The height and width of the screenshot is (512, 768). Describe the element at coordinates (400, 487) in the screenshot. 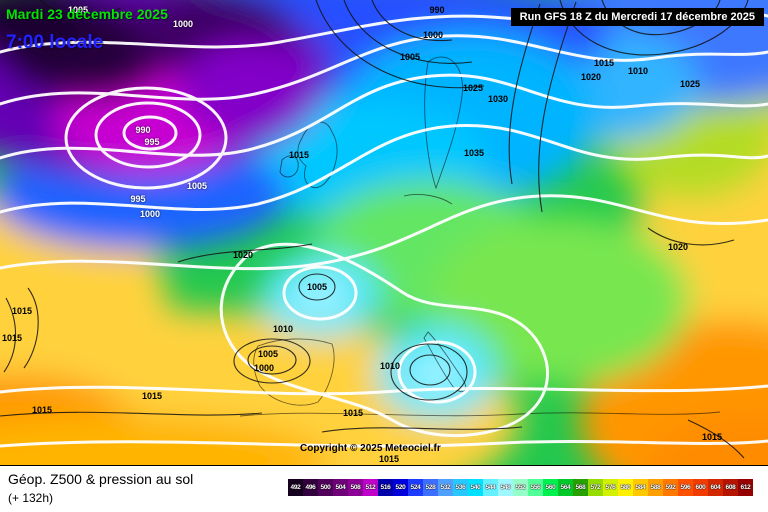

I see `scale-cell: 520` at that location.